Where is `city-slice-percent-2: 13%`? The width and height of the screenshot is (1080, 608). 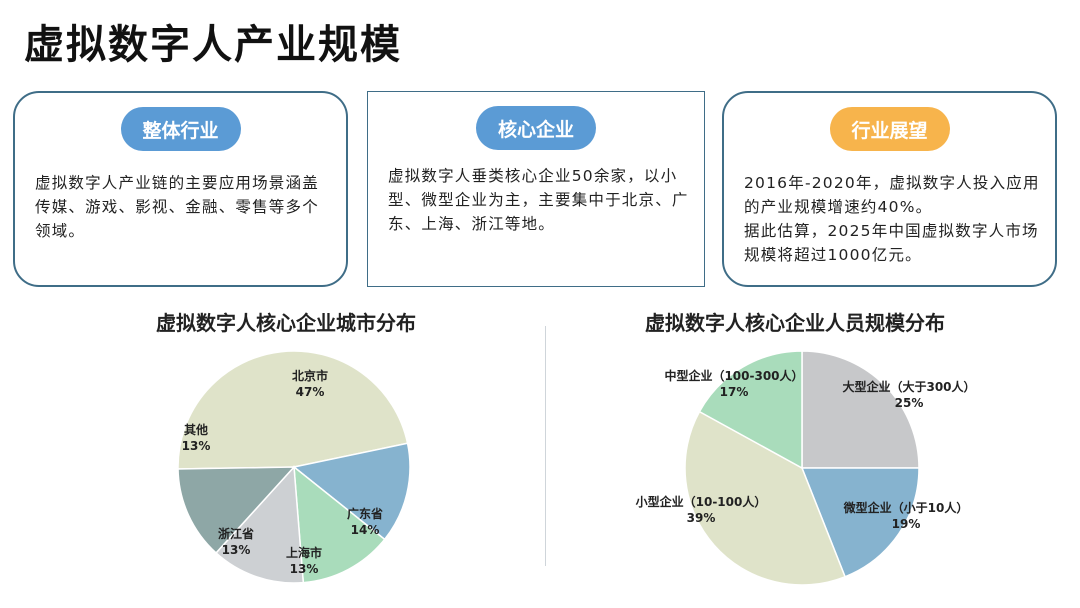 city-slice-percent-2: 13% is located at coordinates (304, 569).